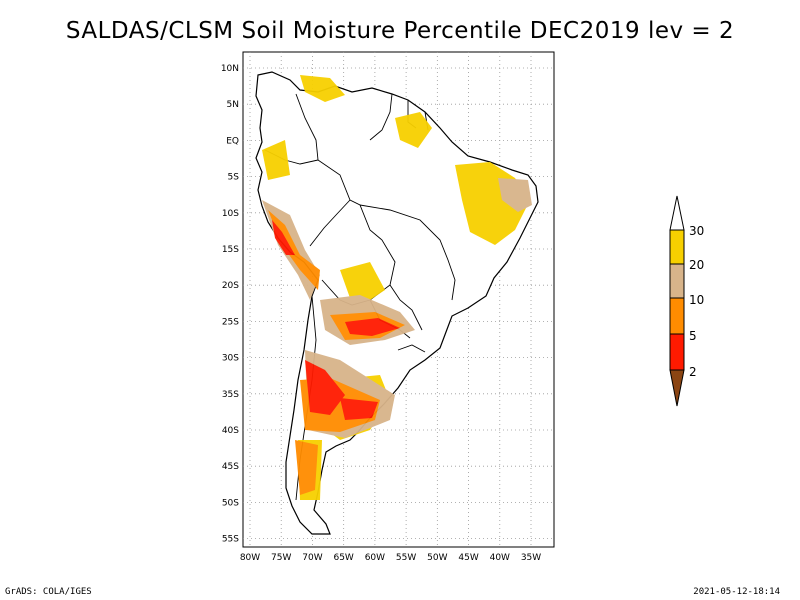  Describe the element at coordinates (230, 69) in the screenshot. I see `lat-tick-label: 10N` at that location.